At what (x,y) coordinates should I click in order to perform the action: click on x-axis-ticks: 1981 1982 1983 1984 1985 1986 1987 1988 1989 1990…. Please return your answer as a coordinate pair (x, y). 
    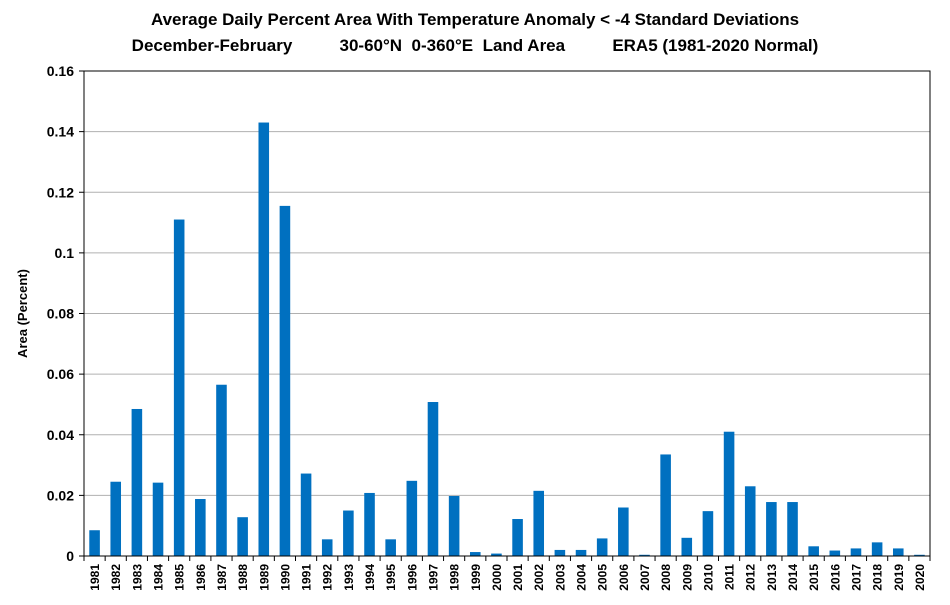
    Looking at the image, I should click on (507, 573).